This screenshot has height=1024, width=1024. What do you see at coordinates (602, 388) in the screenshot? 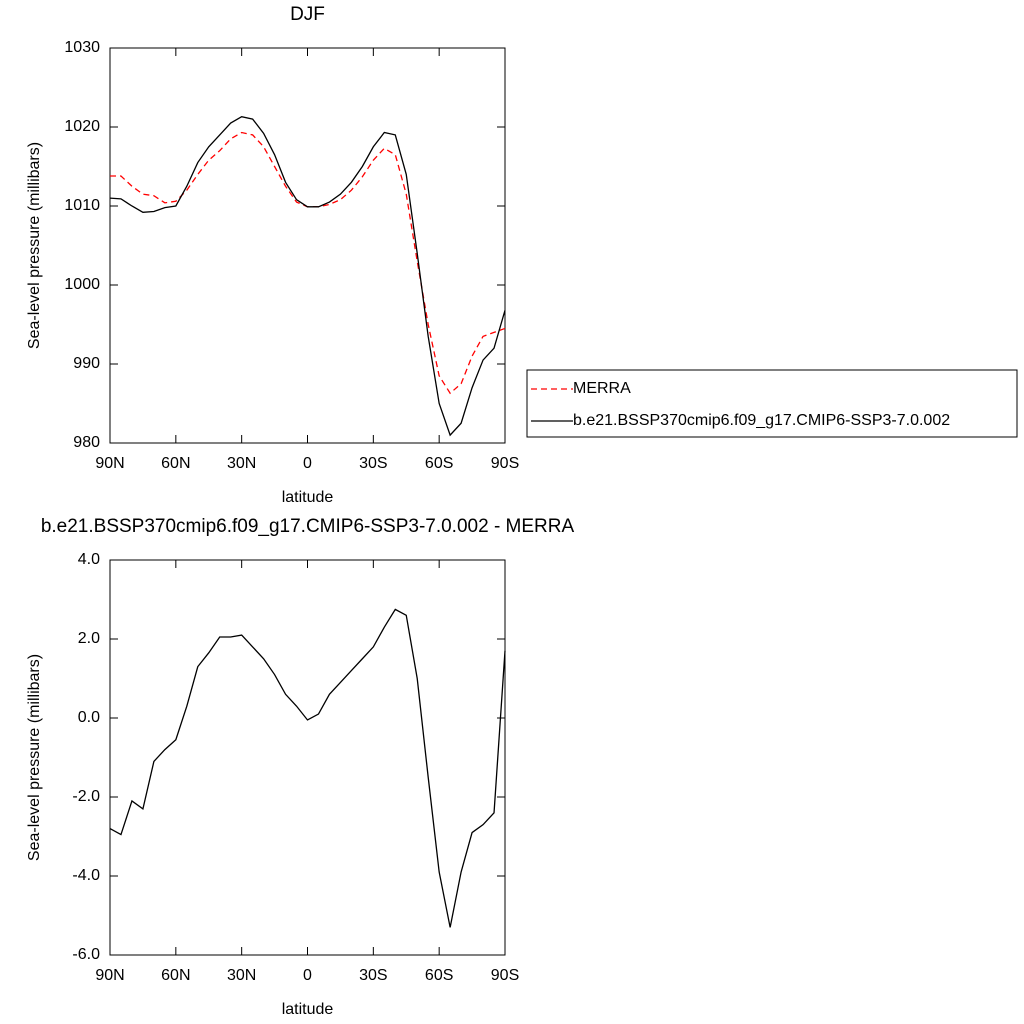
I see `legend-label: MERRA` at bounding box center [602, 388].